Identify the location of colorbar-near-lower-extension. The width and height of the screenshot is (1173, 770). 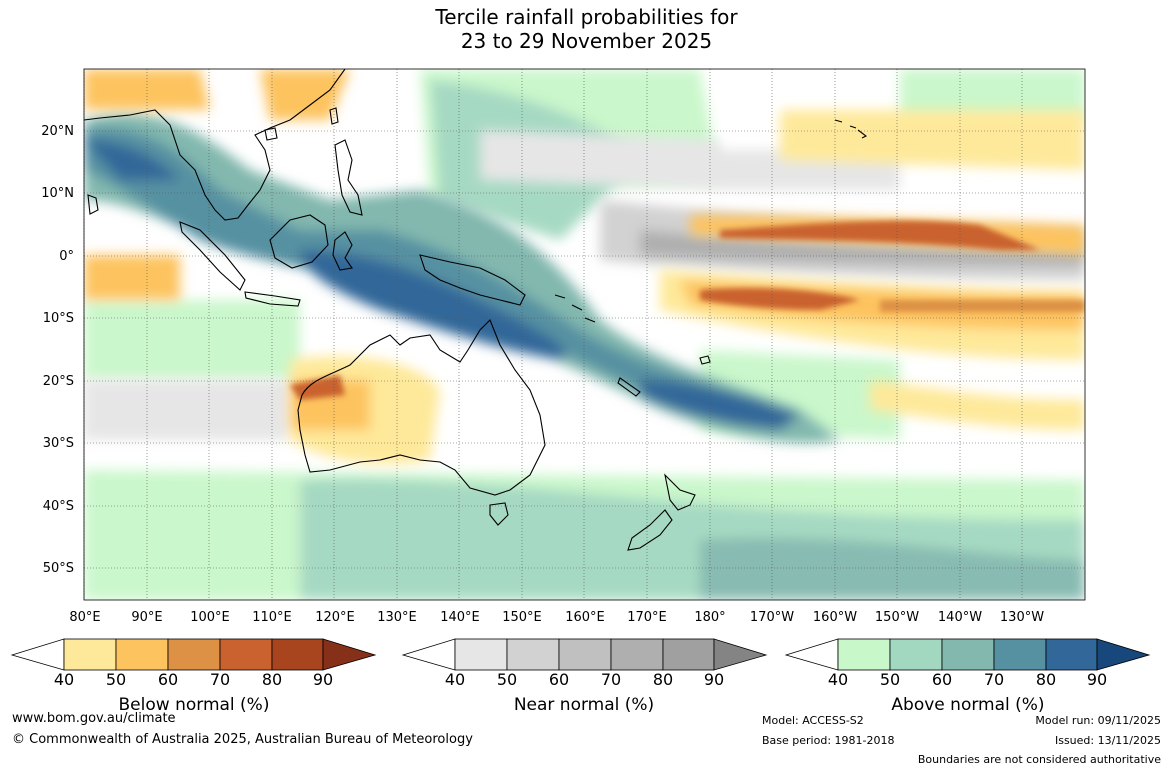
(428, 654).